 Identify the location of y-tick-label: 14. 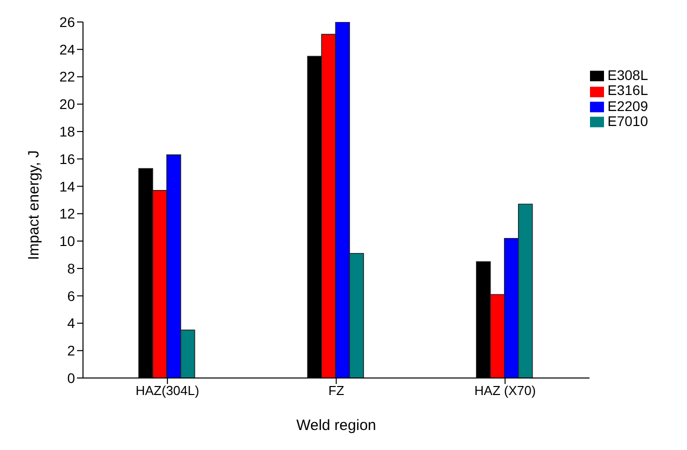
(67, 186).